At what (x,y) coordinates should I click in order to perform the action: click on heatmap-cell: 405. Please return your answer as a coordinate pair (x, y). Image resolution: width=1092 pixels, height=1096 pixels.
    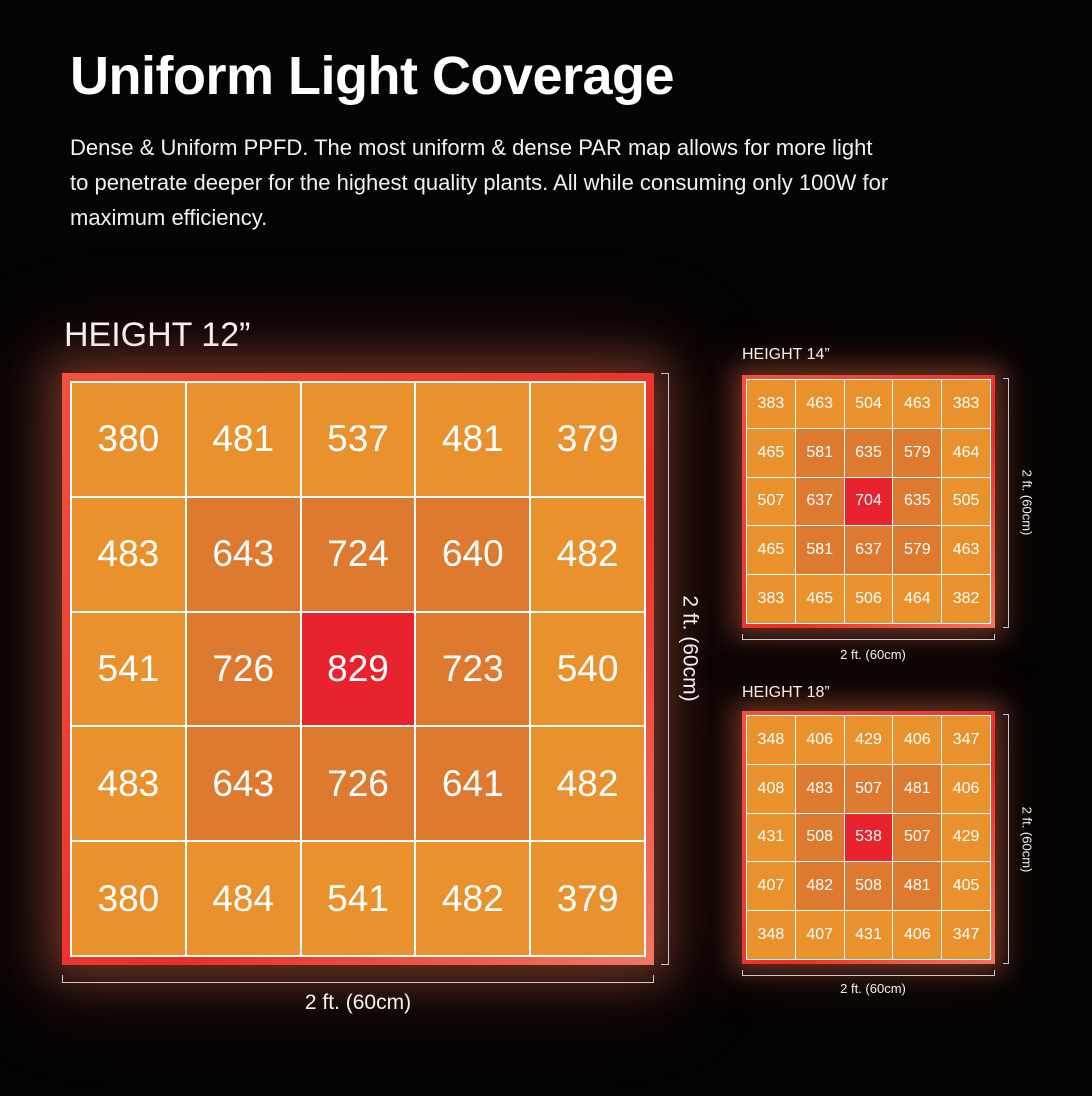
    Looking at the image, I should click on (966, 886).